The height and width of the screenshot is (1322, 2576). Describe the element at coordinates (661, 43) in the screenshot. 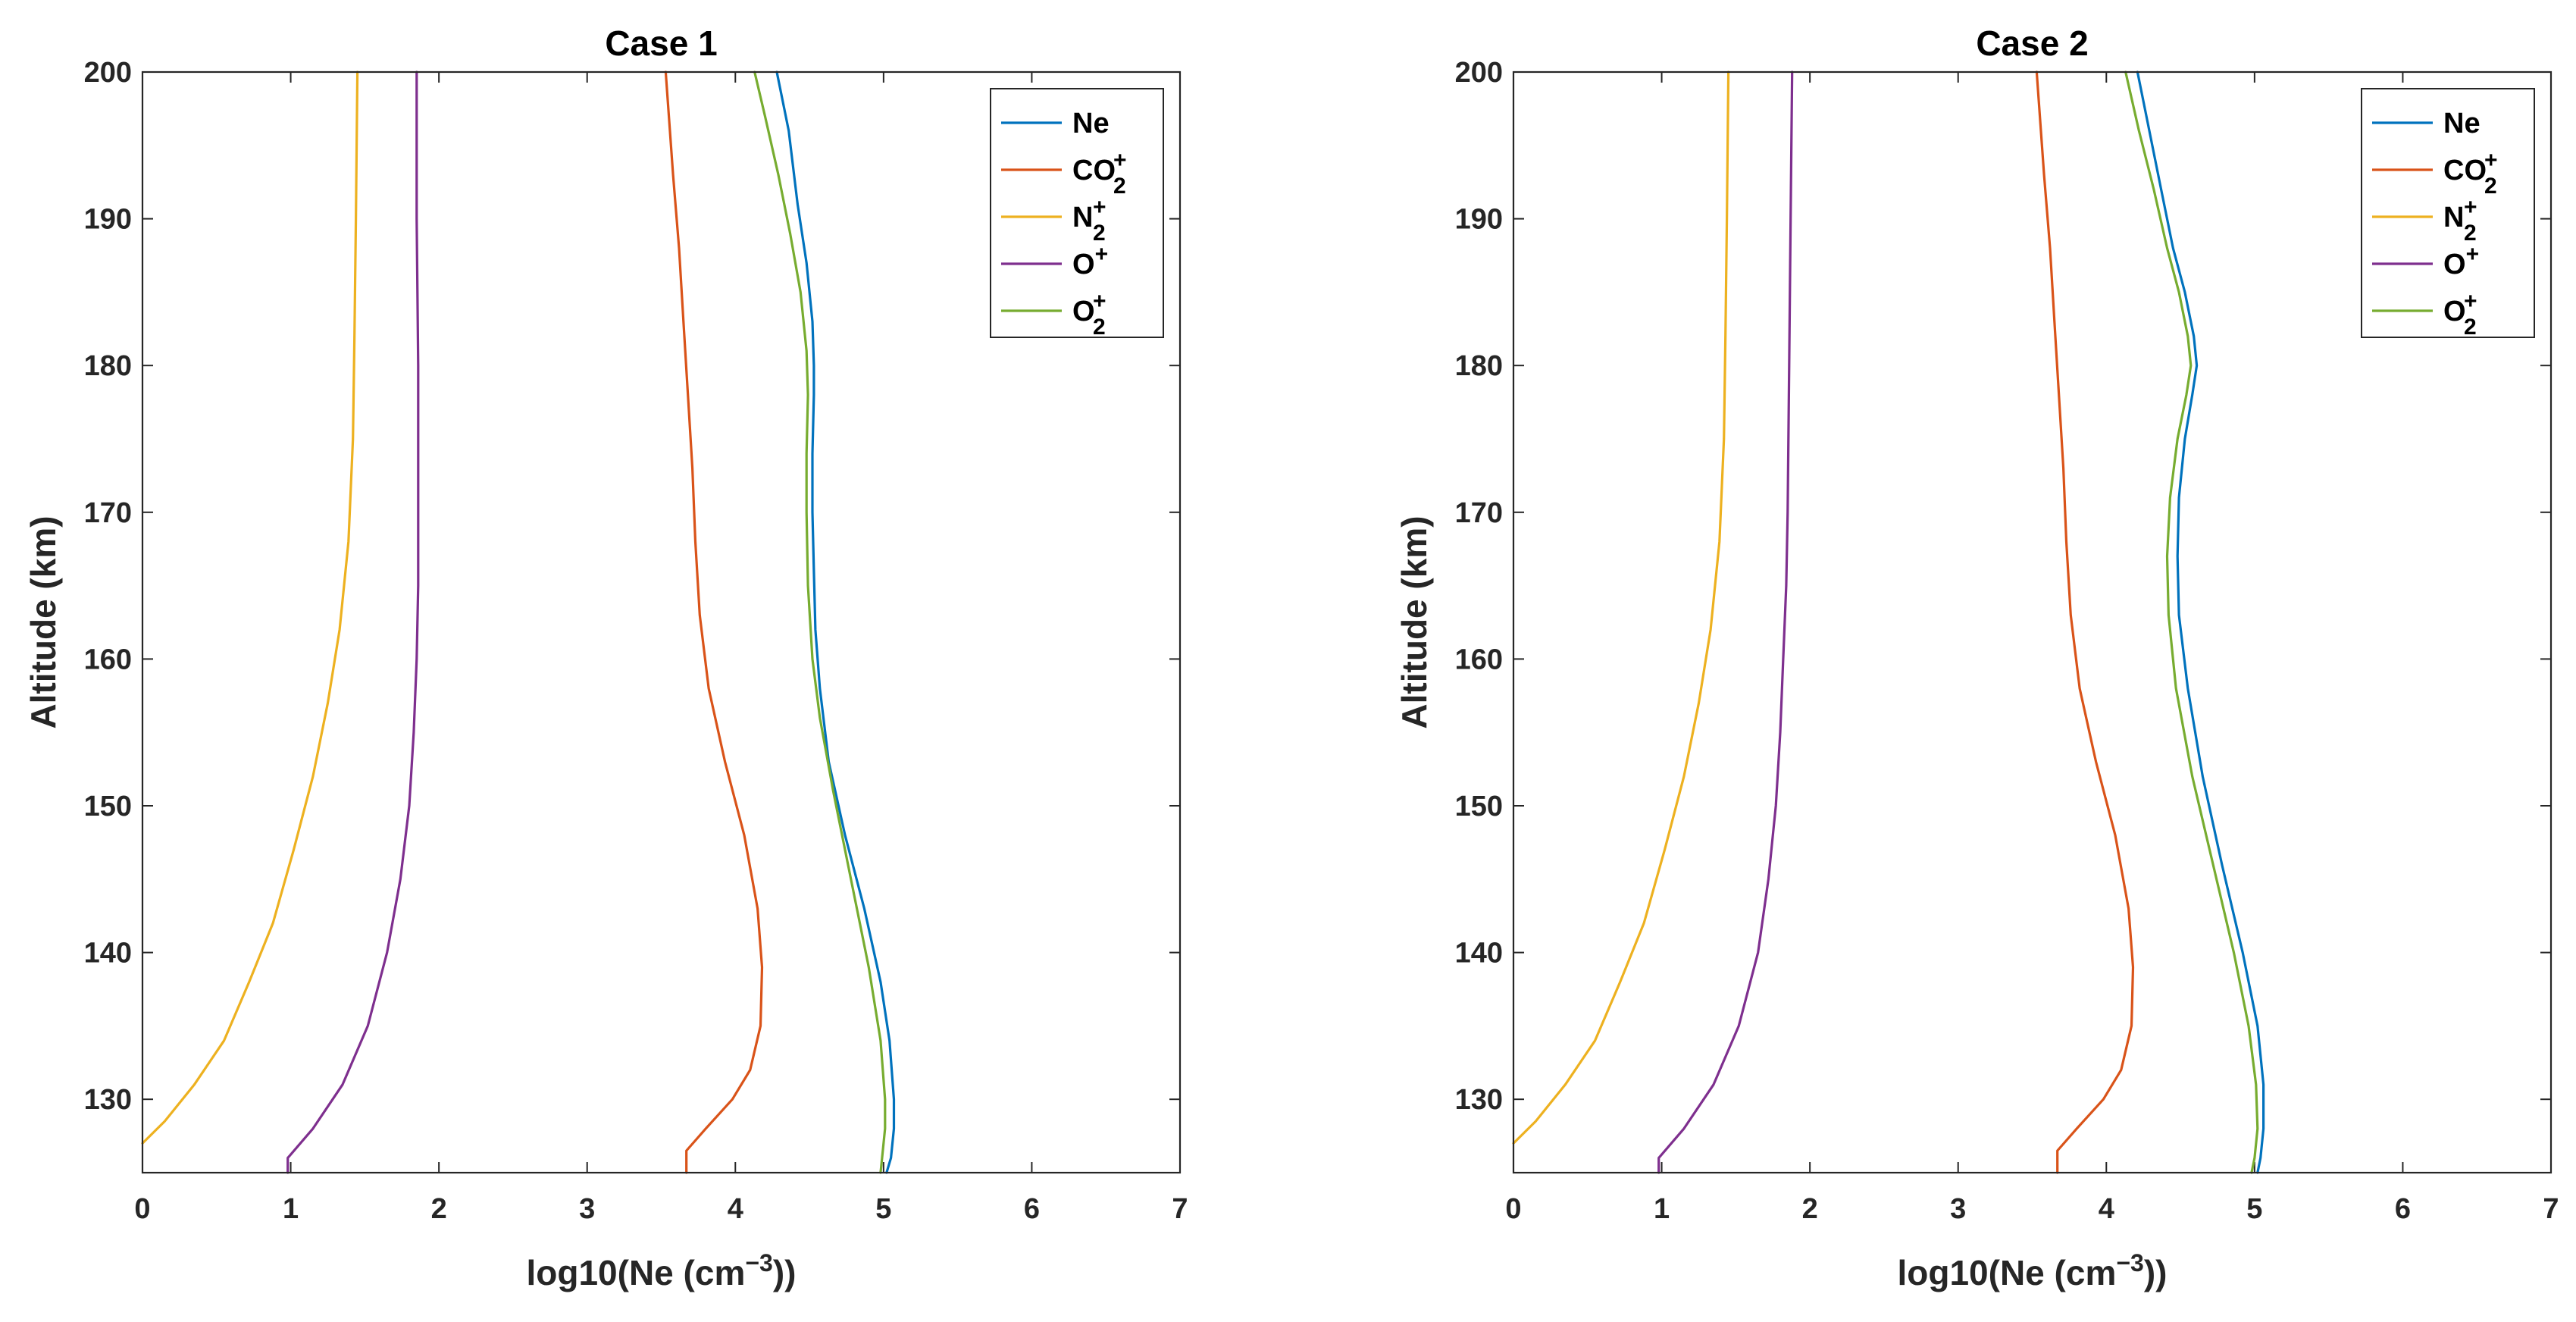

I see `chart-title: Case 1` at that location.